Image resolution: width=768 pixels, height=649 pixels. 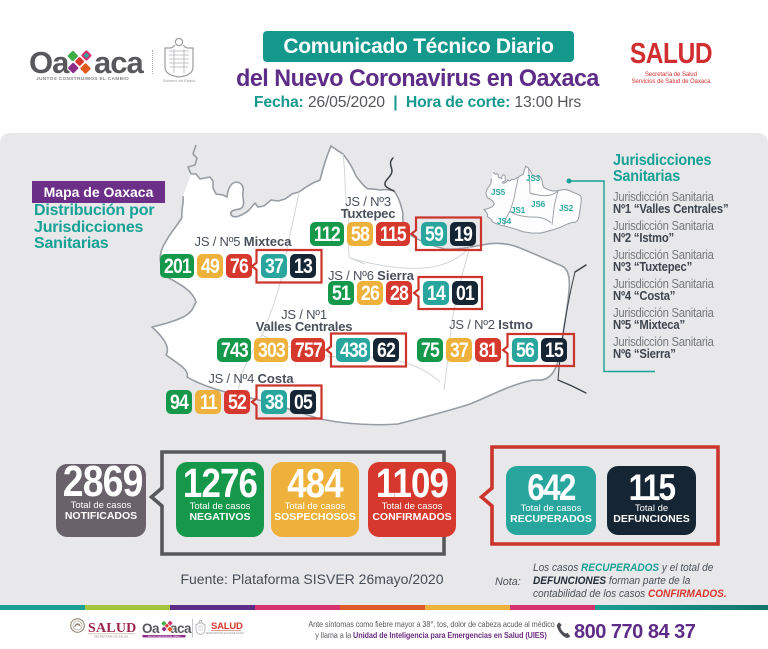 I want to click on svg-text: Gobierno del Estado, so click(x=179, y=81).